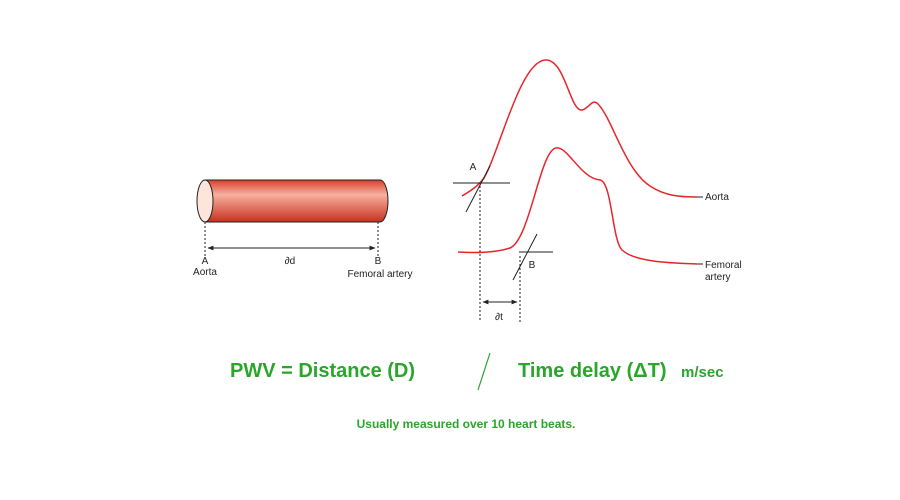 The width and height of the screenshot is (900, 500). Describe the element at coordinates (577, 206) in the screenshot. I see `femoral-wave` at that location.